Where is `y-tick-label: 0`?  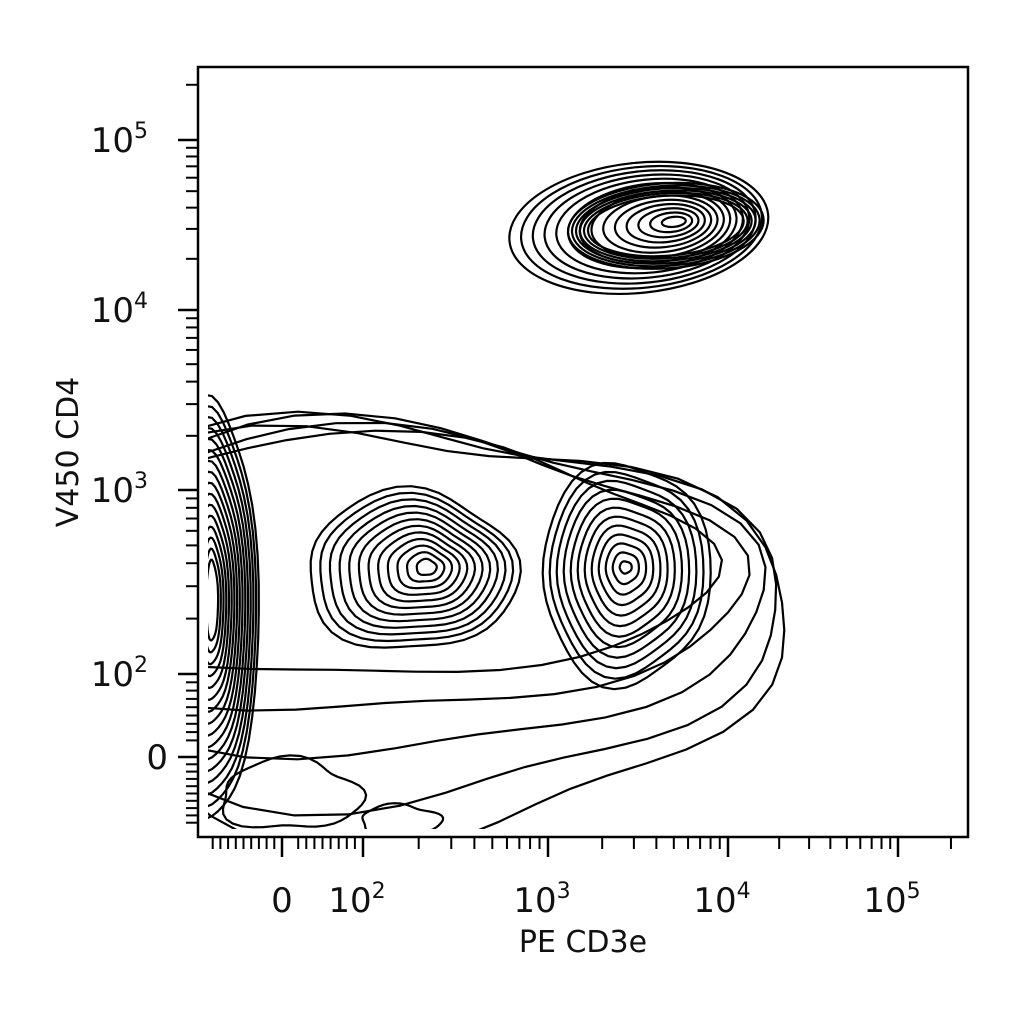 y-tick-label: 0 is located at coordinates (157, 758).